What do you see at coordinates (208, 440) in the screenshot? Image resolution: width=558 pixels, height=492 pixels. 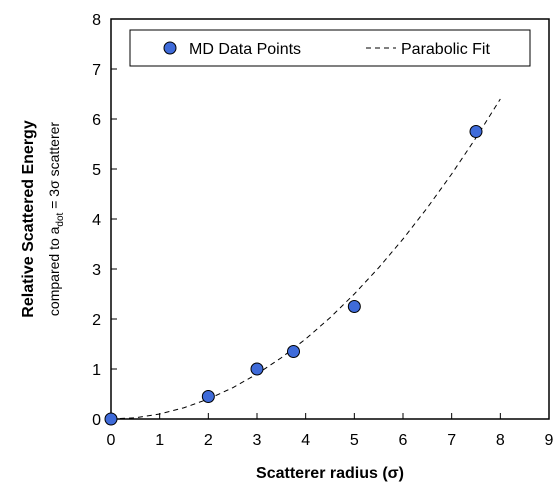 I see `x-tick-label: 2` at bounding box center [208, 440].